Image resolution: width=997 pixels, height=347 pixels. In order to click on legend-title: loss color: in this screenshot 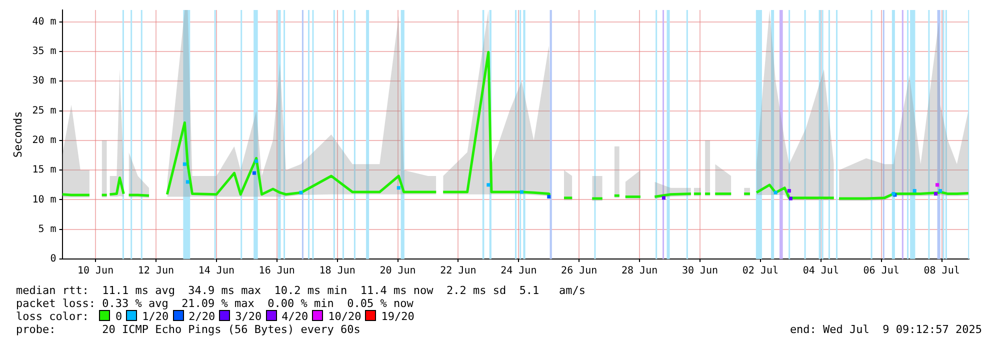, I will do `click(53, 316)`.